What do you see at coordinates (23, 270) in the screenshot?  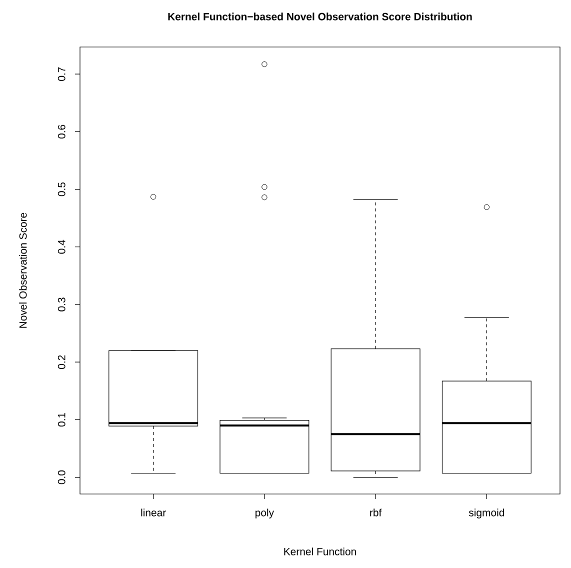 I see `y-axis-title: Novel Observation Score` at bounding box center [23, 270].